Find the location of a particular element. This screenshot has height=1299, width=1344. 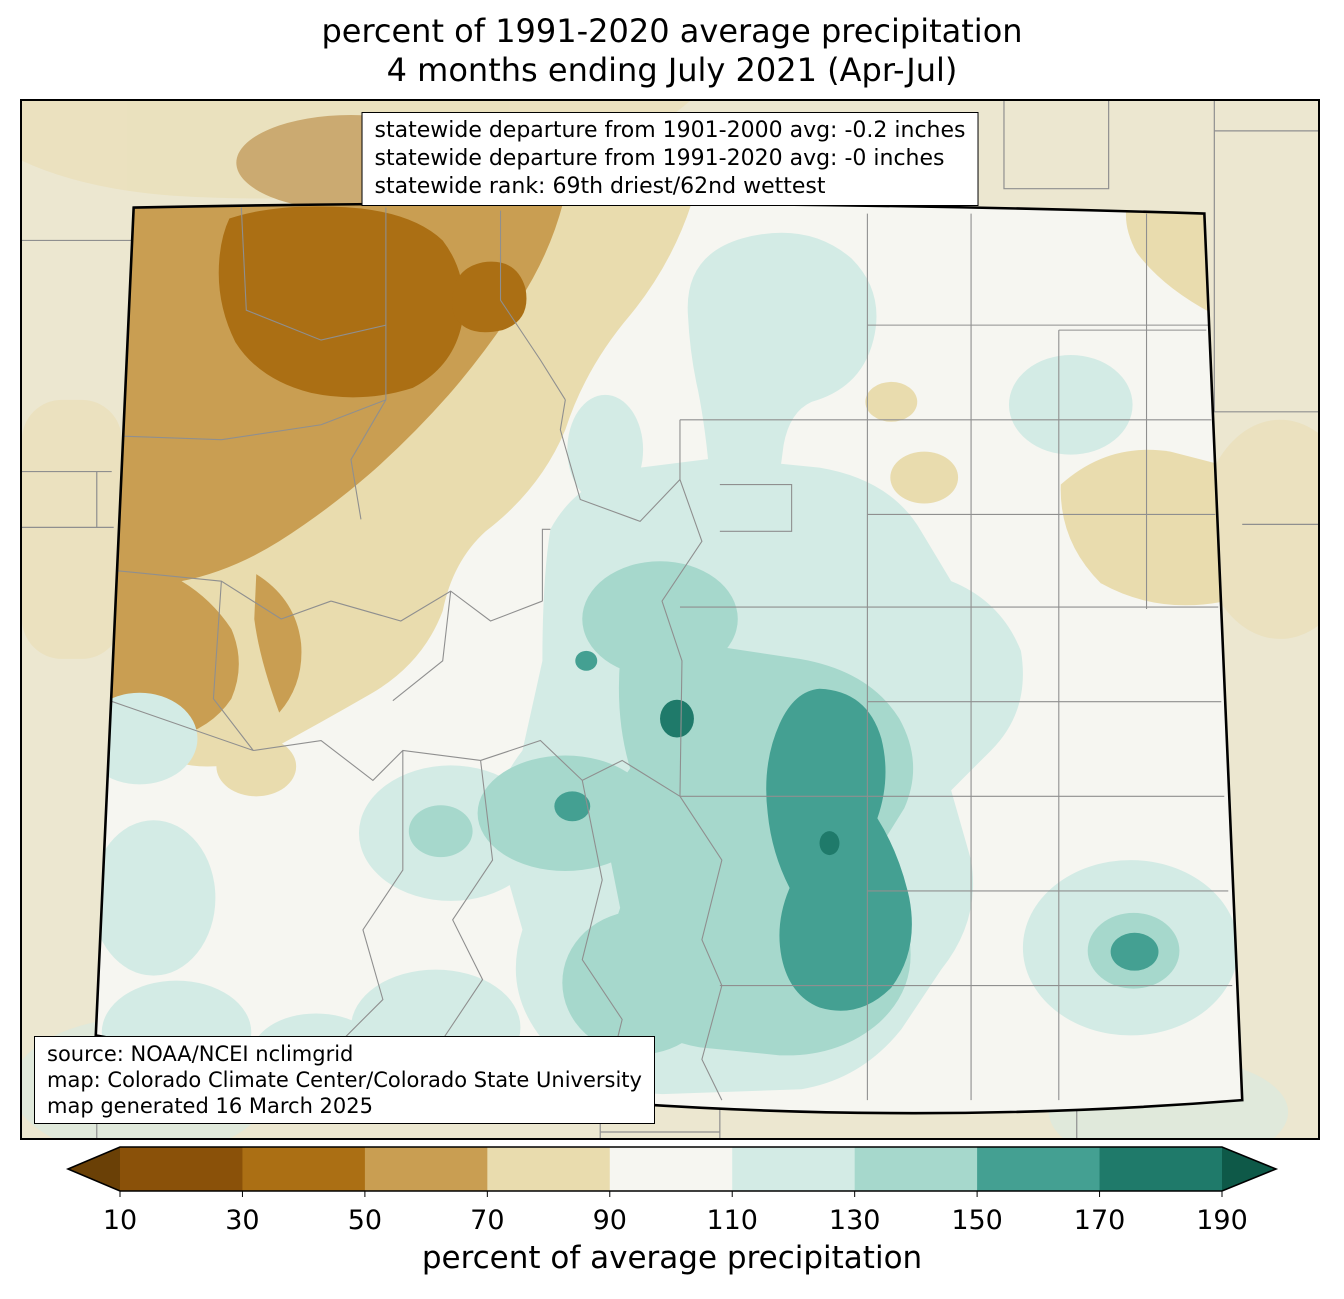

colorbar-tick-label: 110 is located at coordinates (732, 1220).